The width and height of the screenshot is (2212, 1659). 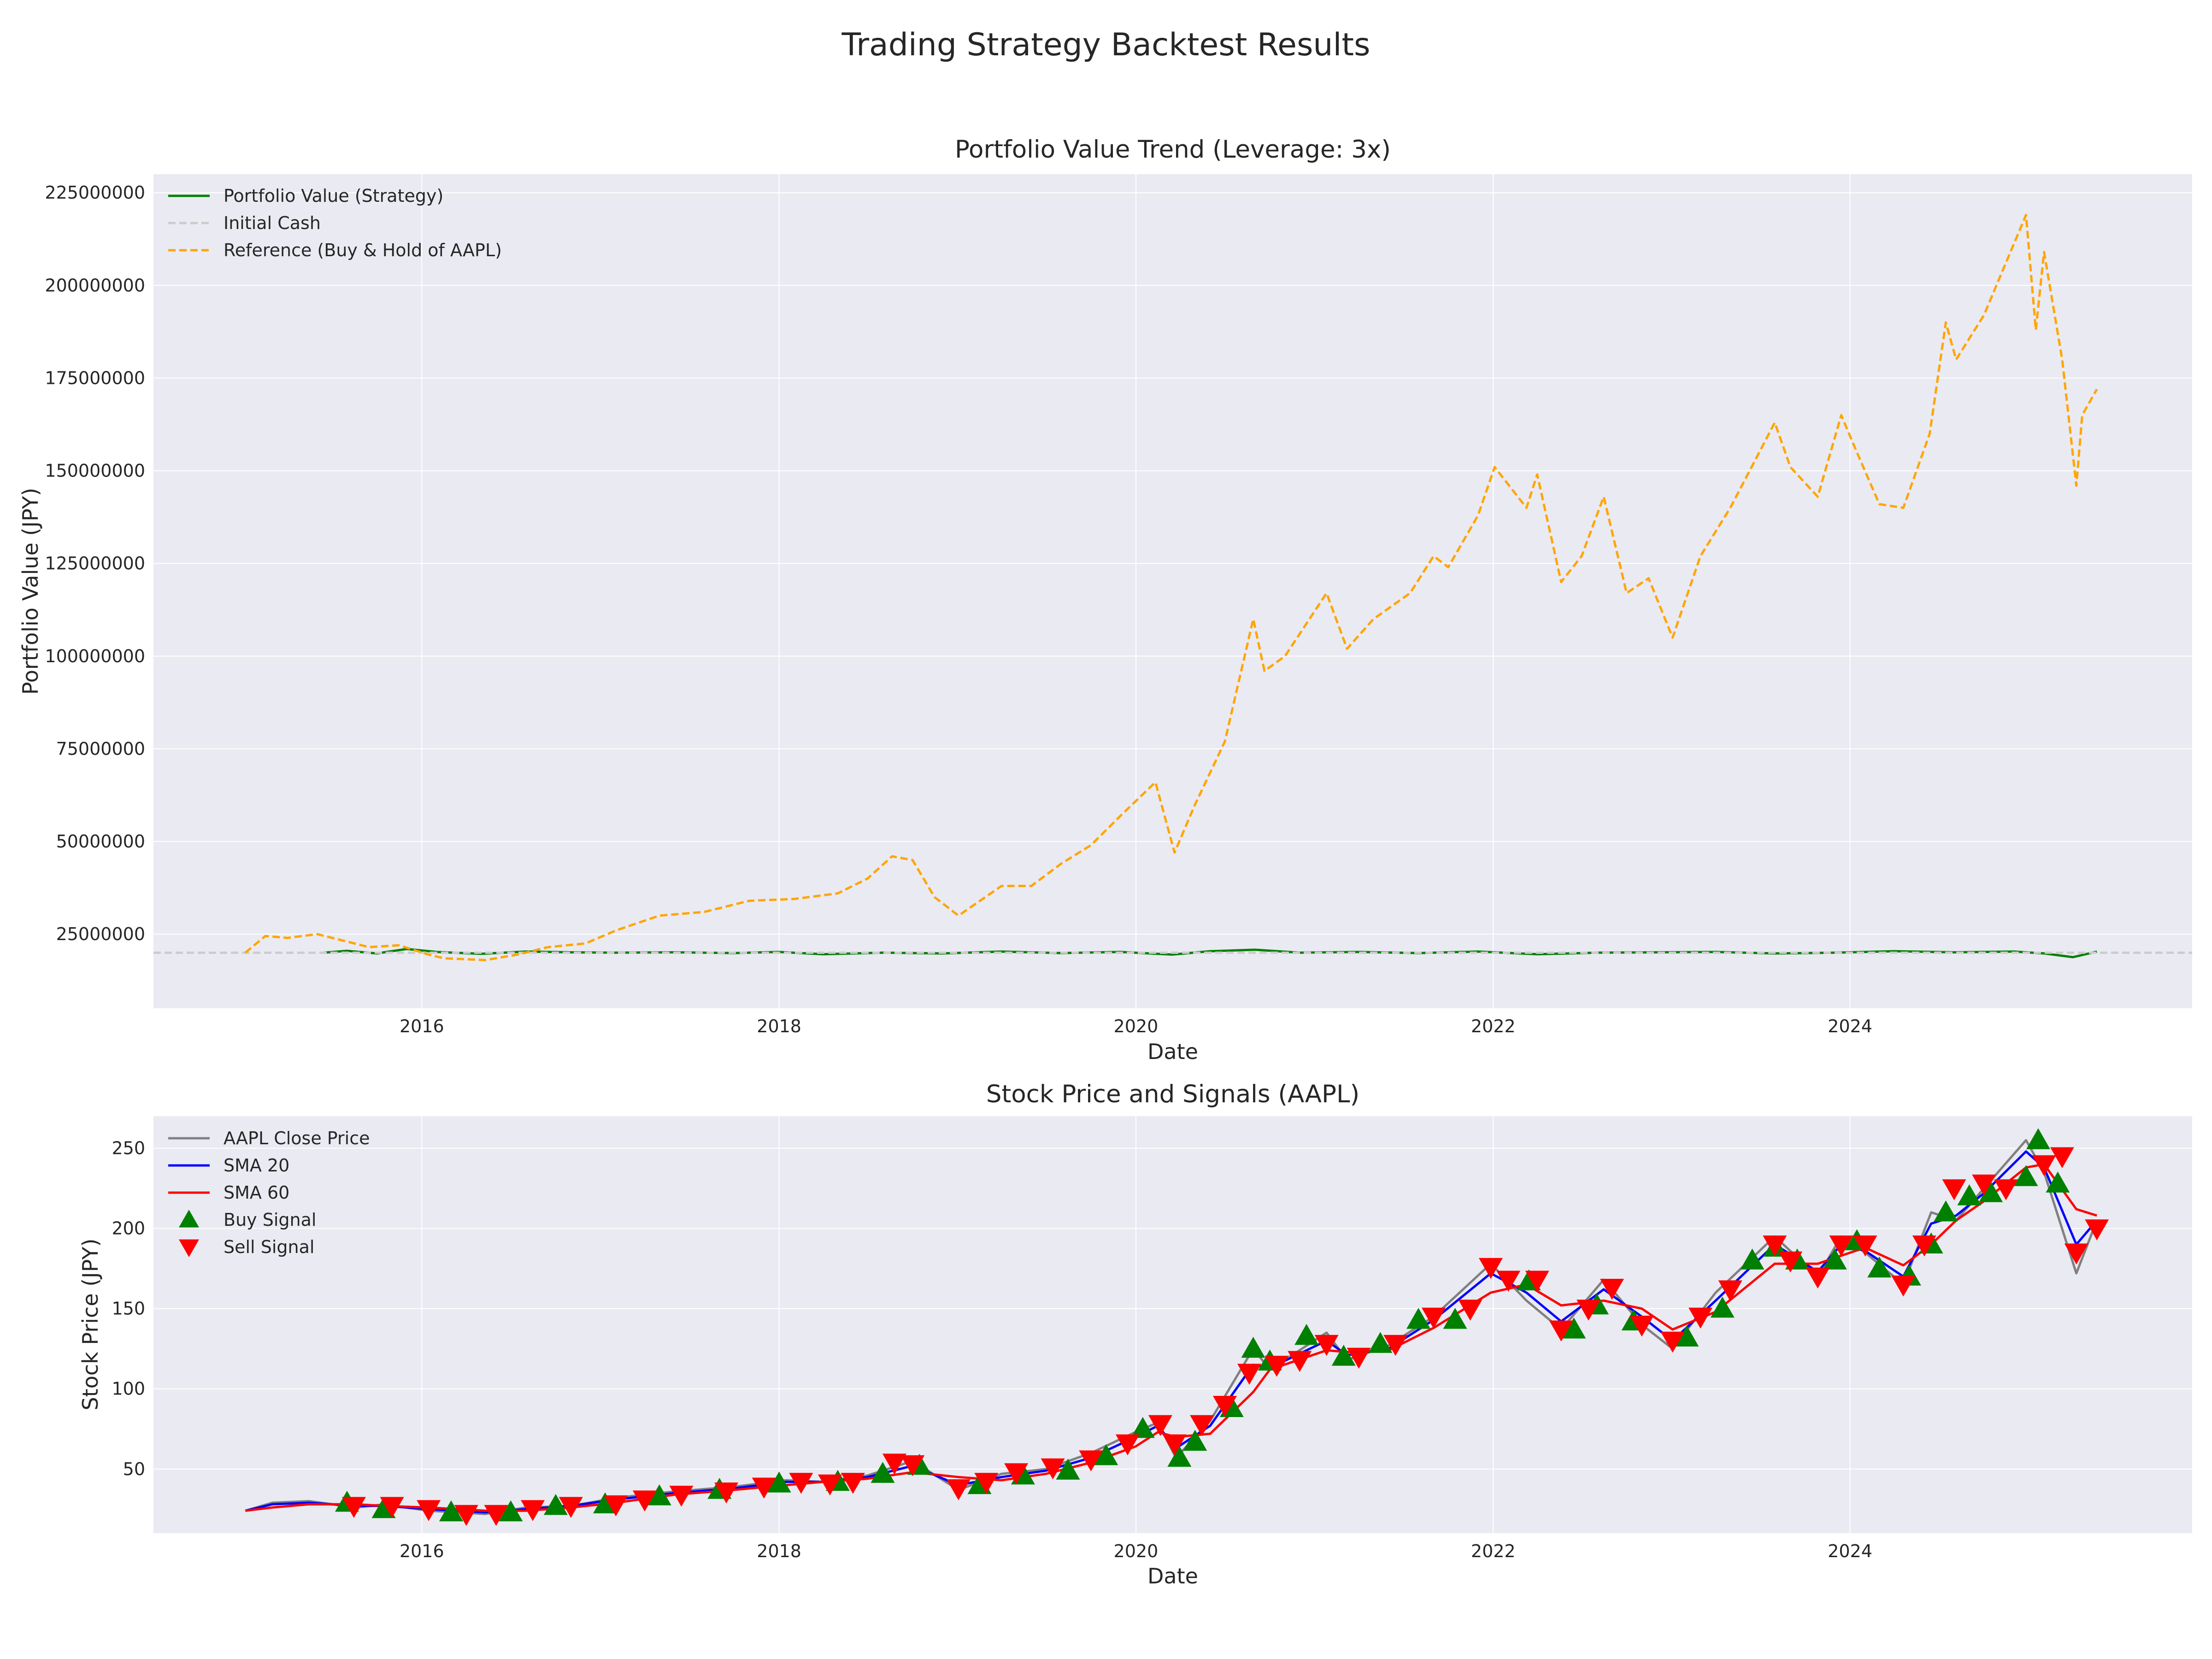 What do you see at coordinates (1850, 1026) in the screenshot?
I see `x-tick-label: 2024` at bounding box center [1850, 1026].